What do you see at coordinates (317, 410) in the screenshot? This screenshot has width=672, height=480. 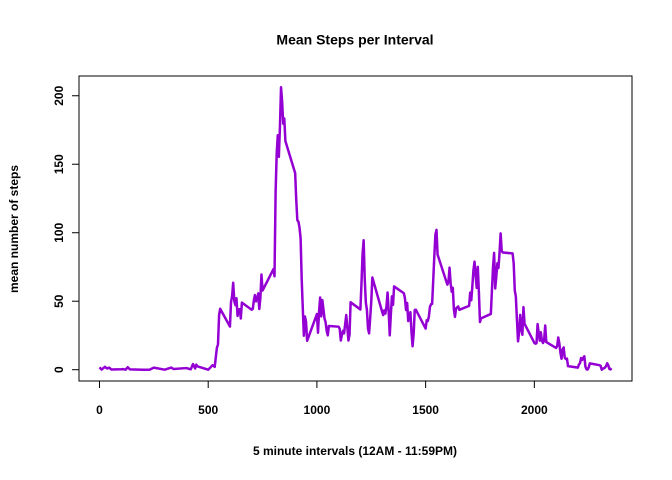 I see `x-tick-label: 1000` at bounding box center [317, 410].